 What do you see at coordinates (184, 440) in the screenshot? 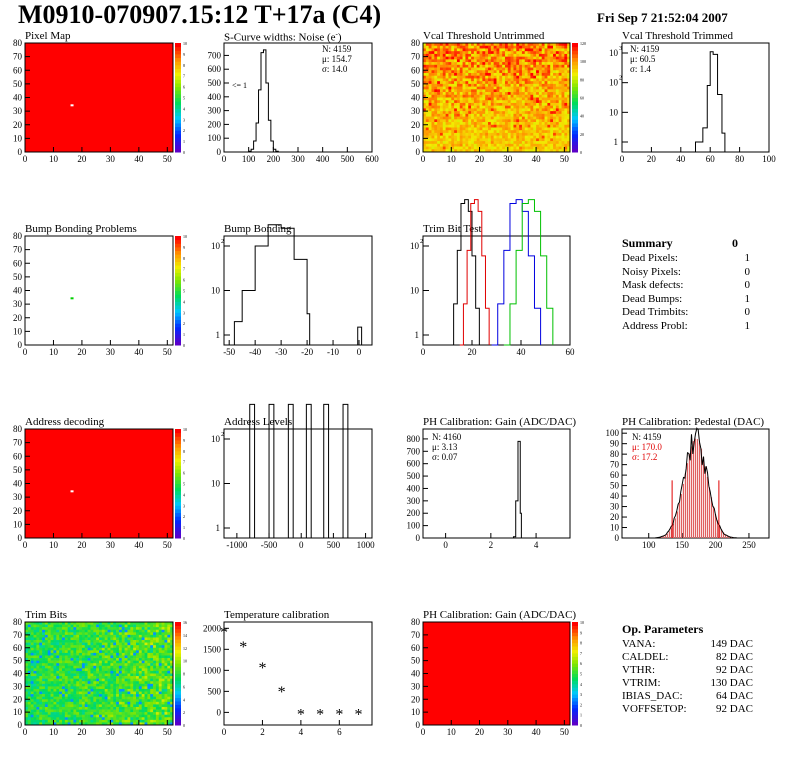
I see `color-scale-label: 9` at bounding box center [184, 440].